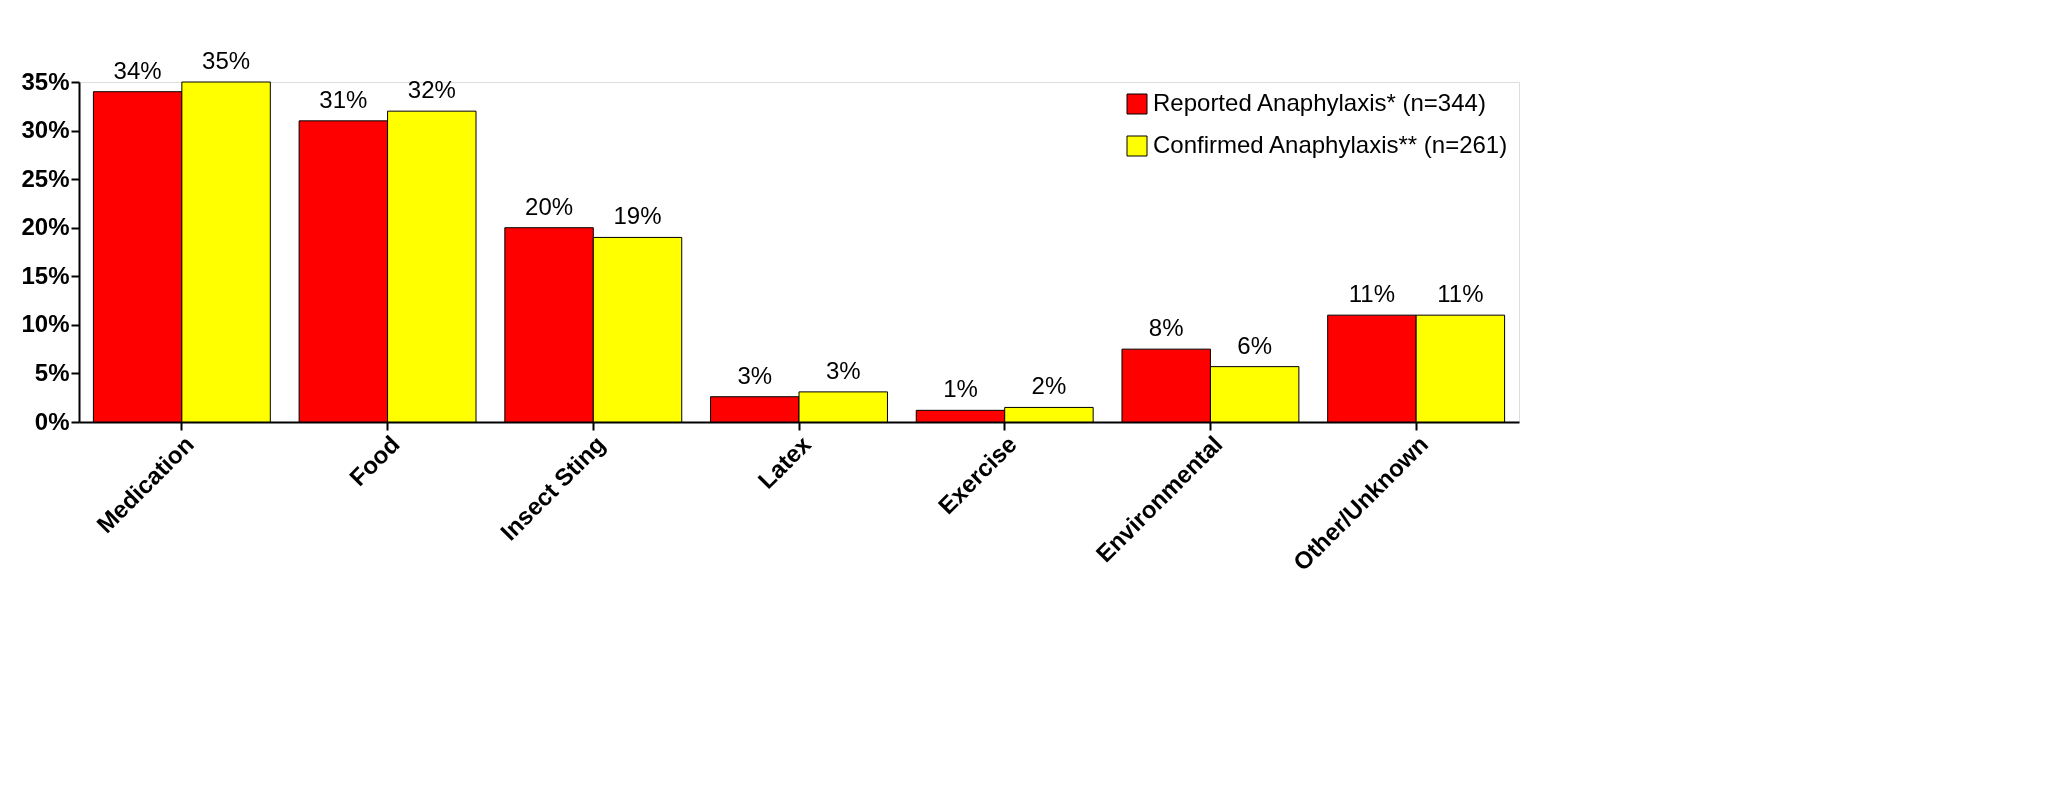  I want to click on data-label: 2%, so click(1049, 386).